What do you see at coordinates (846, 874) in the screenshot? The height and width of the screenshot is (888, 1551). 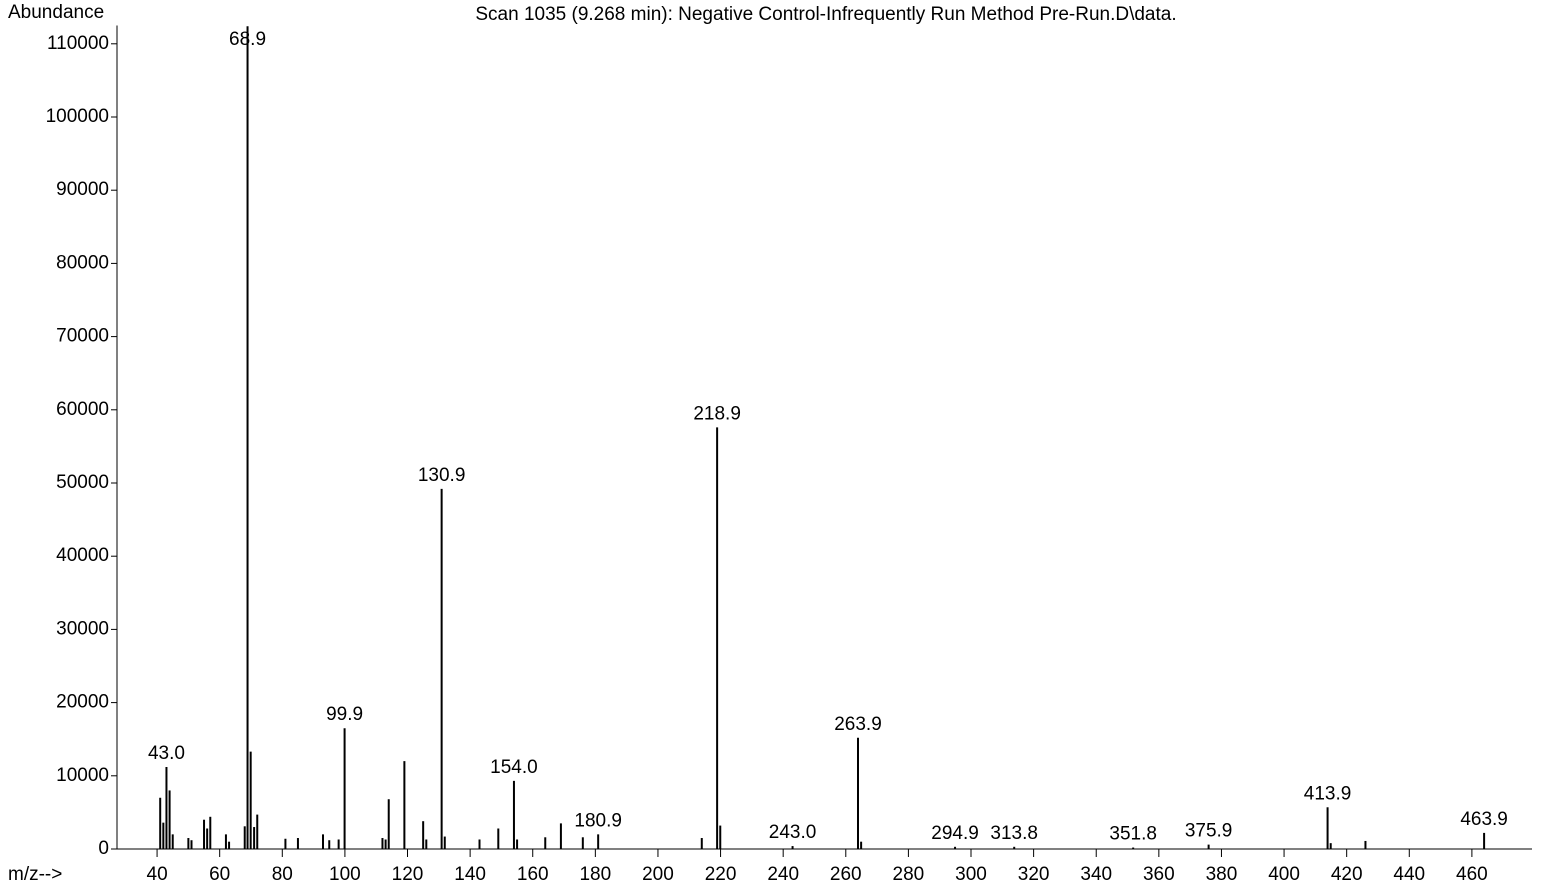 I see `x-tick-label: 260` at bounding box center [846, 874].